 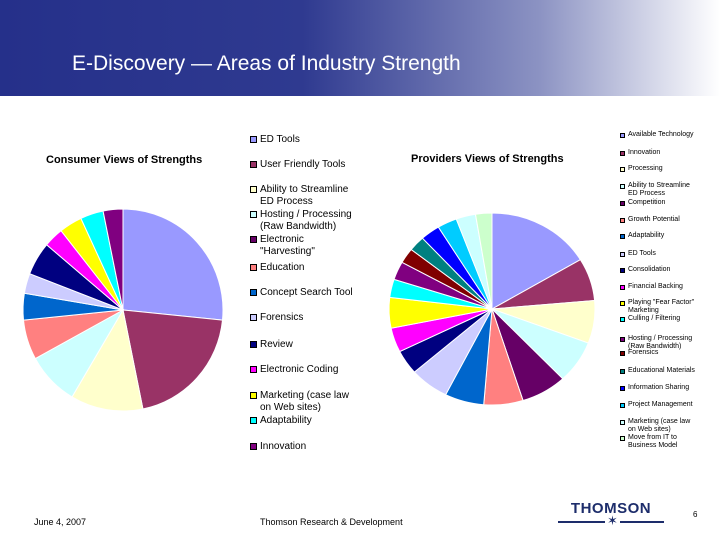 What do you see at coordinates (661, 134) in the screenshot?
I see `providers-legend-label: Available Technology` at bounding box center [661, 134].